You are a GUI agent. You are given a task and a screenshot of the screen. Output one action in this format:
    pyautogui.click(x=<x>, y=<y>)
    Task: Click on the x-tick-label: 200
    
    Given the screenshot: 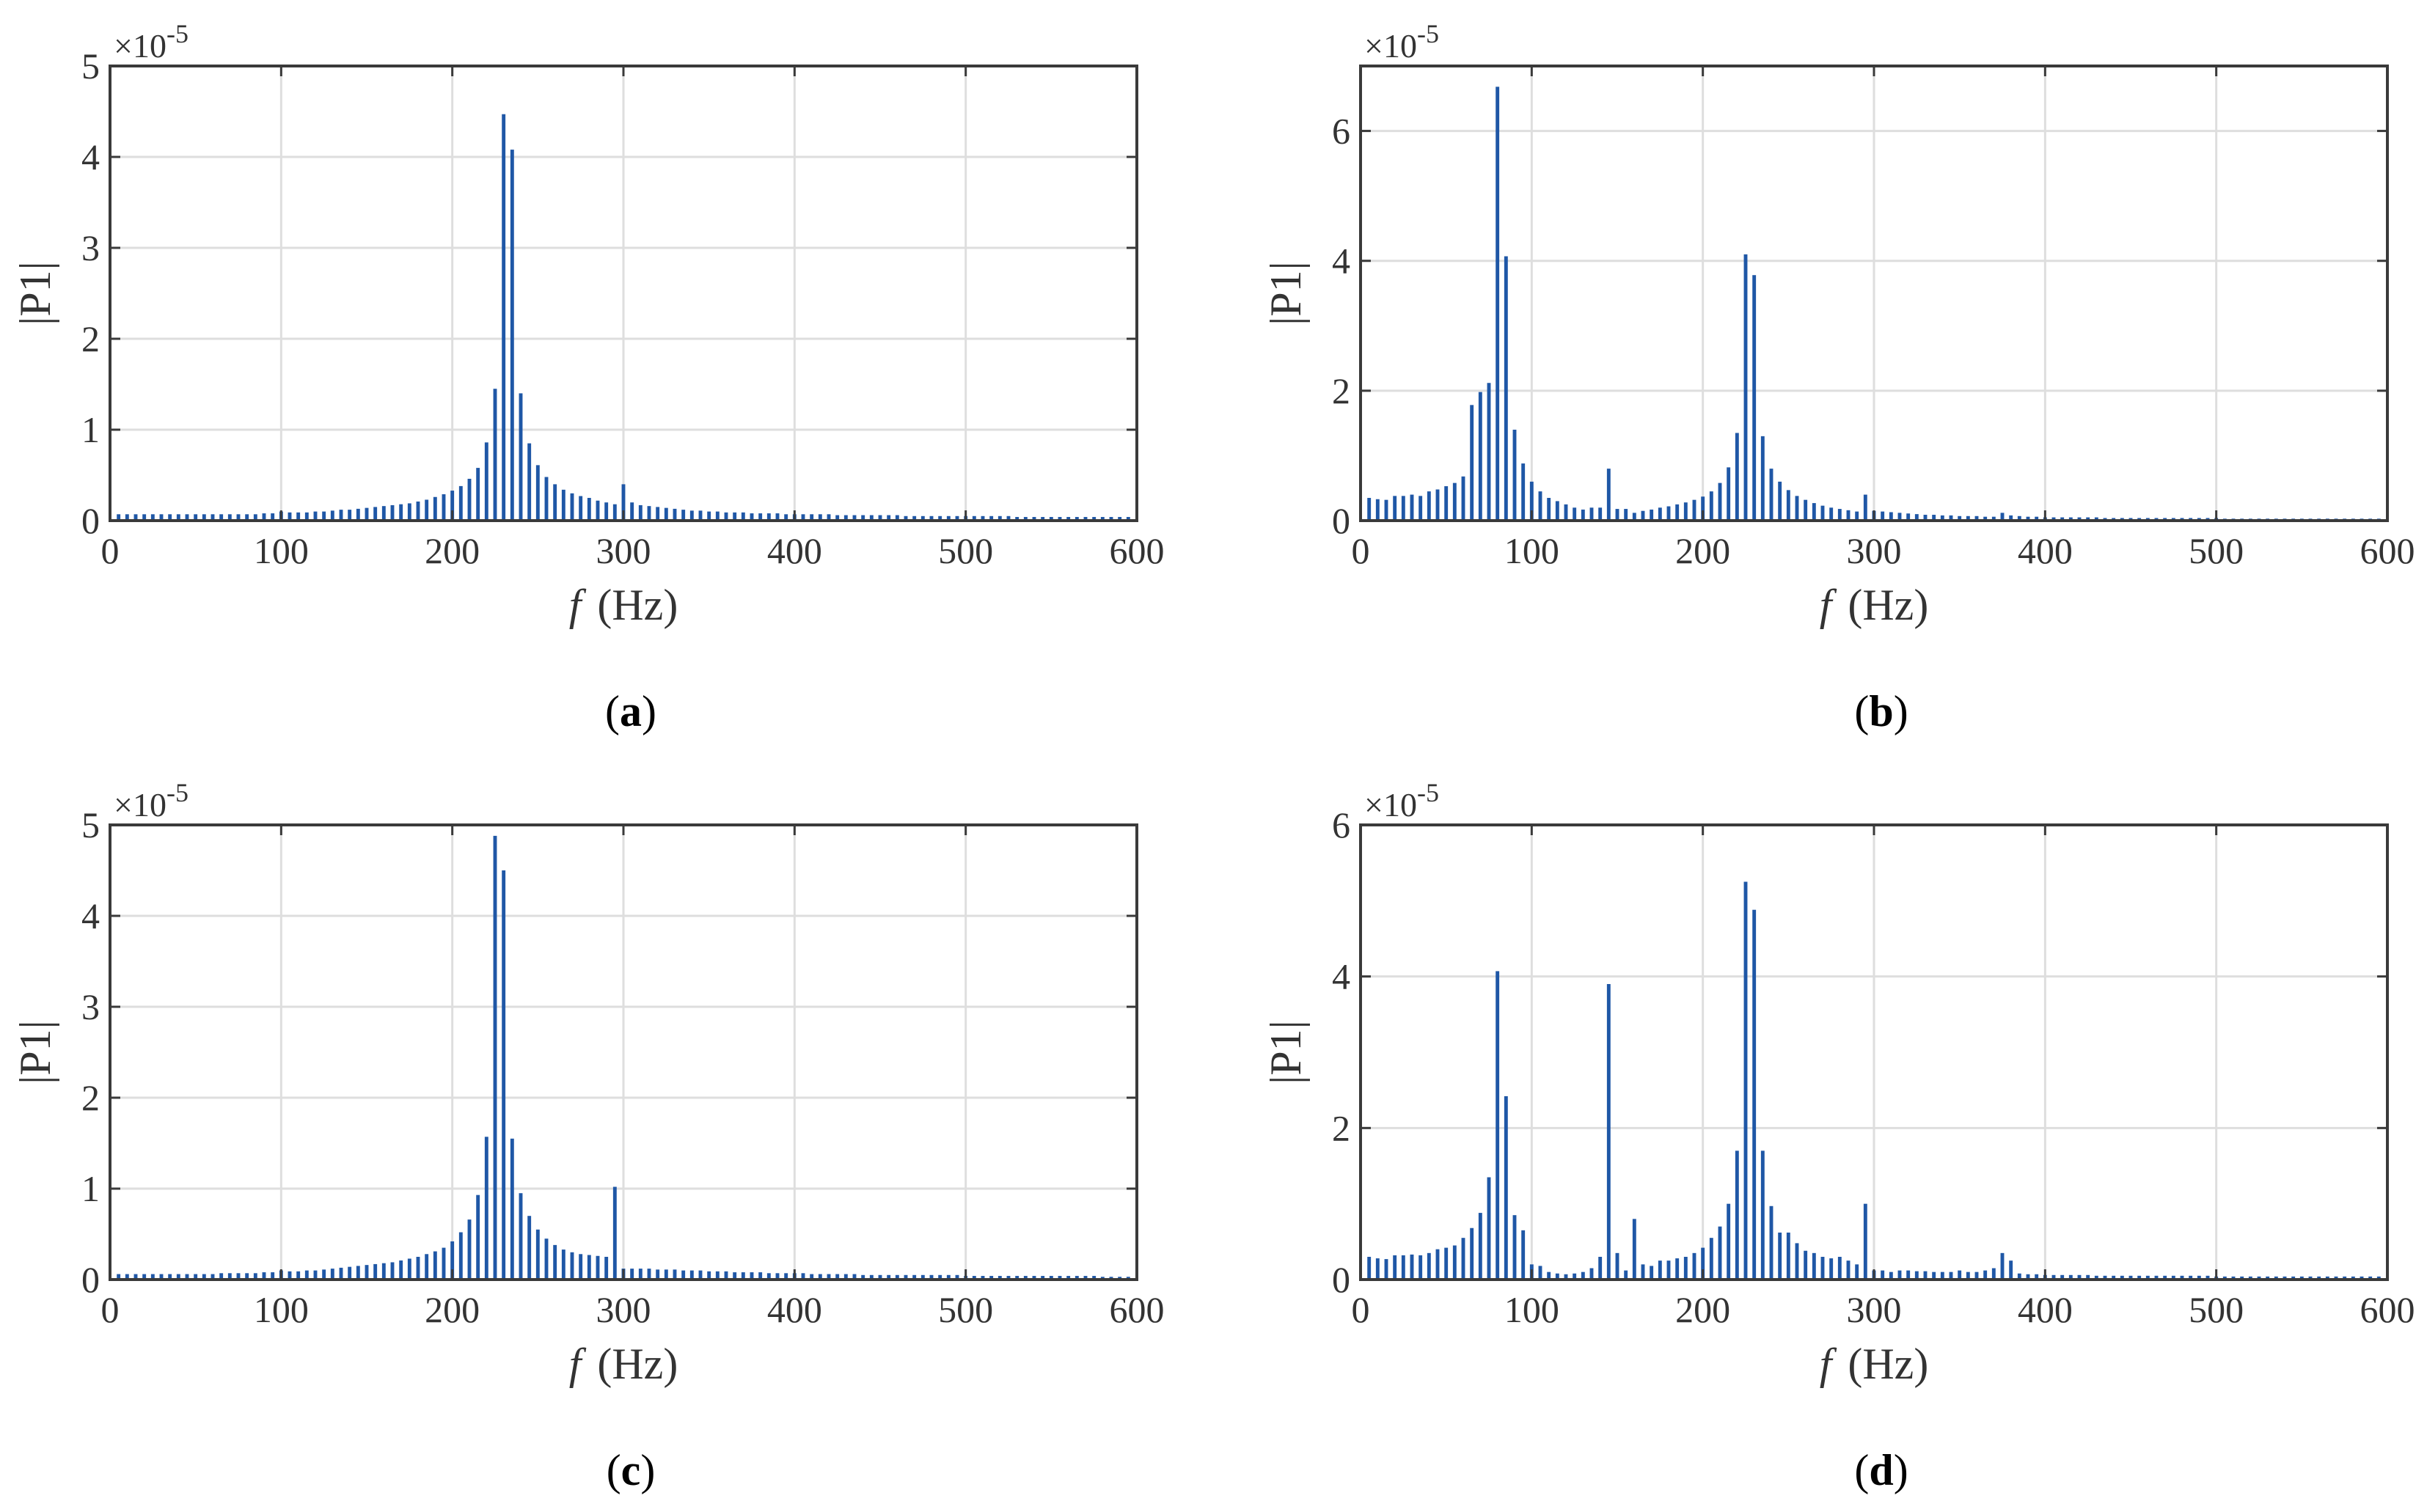 What is the action you would take?
    pyautogui.click(x=1702, y=550)
    